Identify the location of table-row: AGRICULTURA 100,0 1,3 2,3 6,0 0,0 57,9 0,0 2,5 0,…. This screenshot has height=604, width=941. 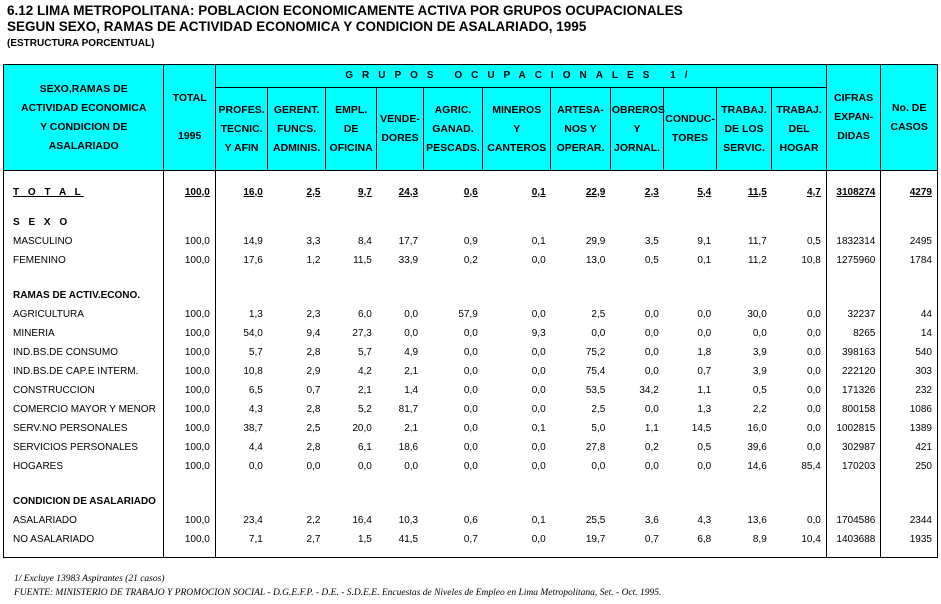
(470, 314).